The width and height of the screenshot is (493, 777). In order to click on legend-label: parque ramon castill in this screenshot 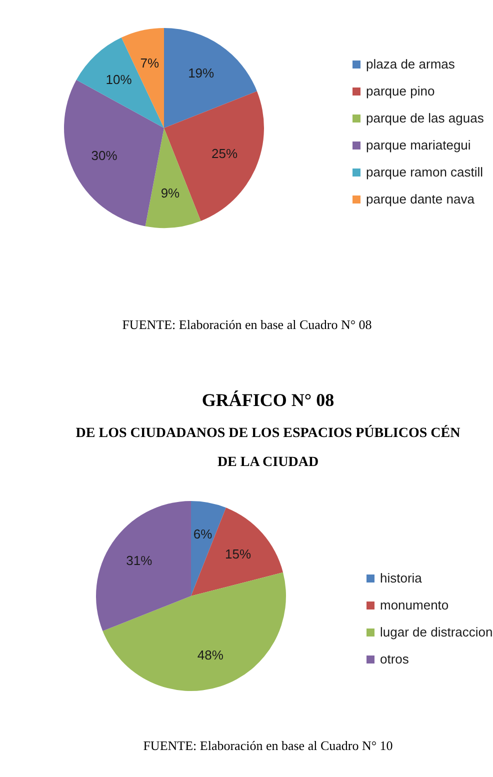, I will do `click(425, 172)`.